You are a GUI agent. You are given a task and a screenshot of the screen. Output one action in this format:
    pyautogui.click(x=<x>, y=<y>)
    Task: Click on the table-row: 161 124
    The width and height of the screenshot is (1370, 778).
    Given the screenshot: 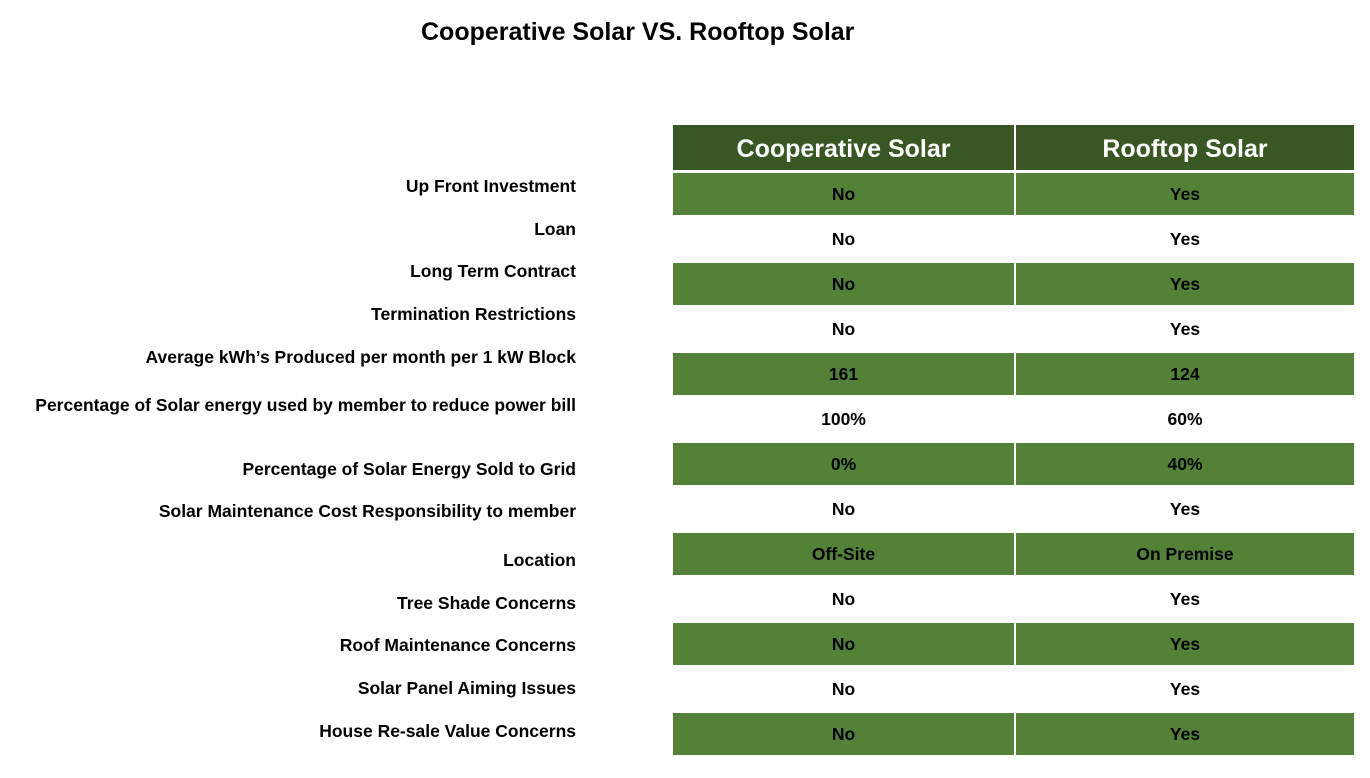 What is the action you would take?
    pyautogui.click(x=1013, y=374)
    